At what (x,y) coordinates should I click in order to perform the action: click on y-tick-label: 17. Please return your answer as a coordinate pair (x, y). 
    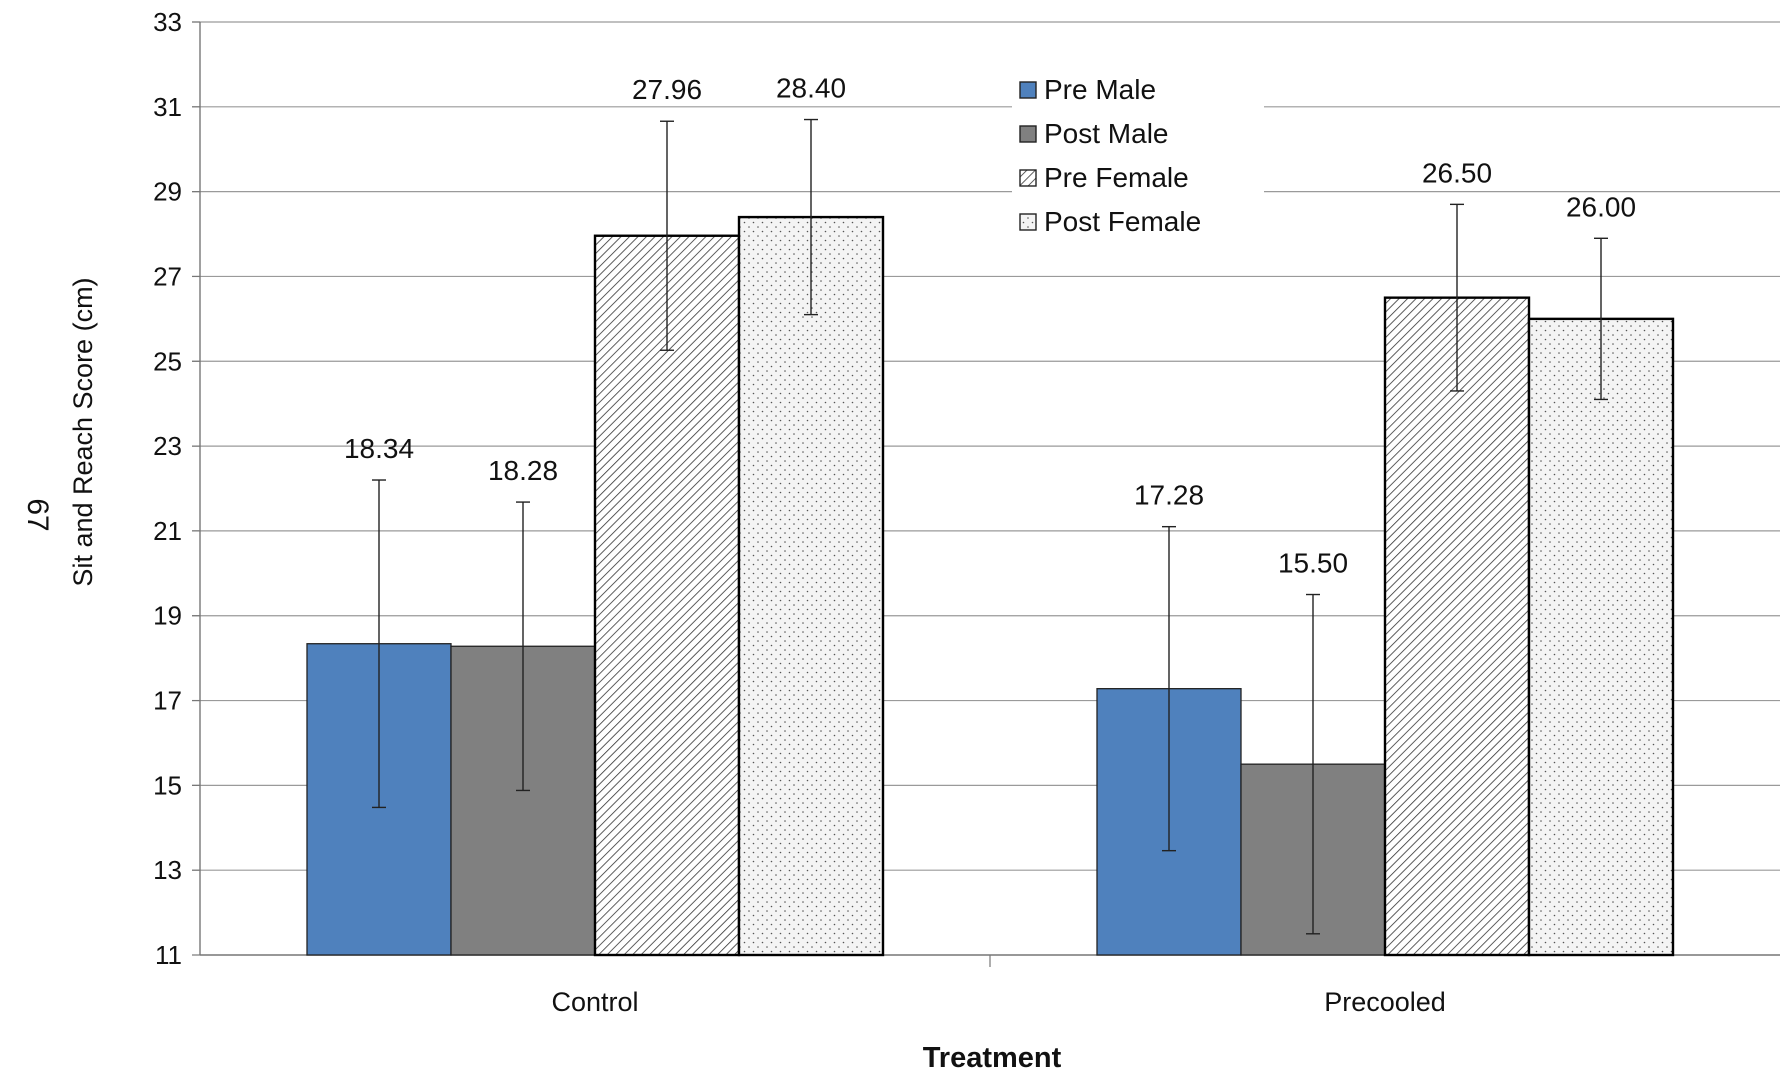
    Looking at the image, I should click on (167, 701).